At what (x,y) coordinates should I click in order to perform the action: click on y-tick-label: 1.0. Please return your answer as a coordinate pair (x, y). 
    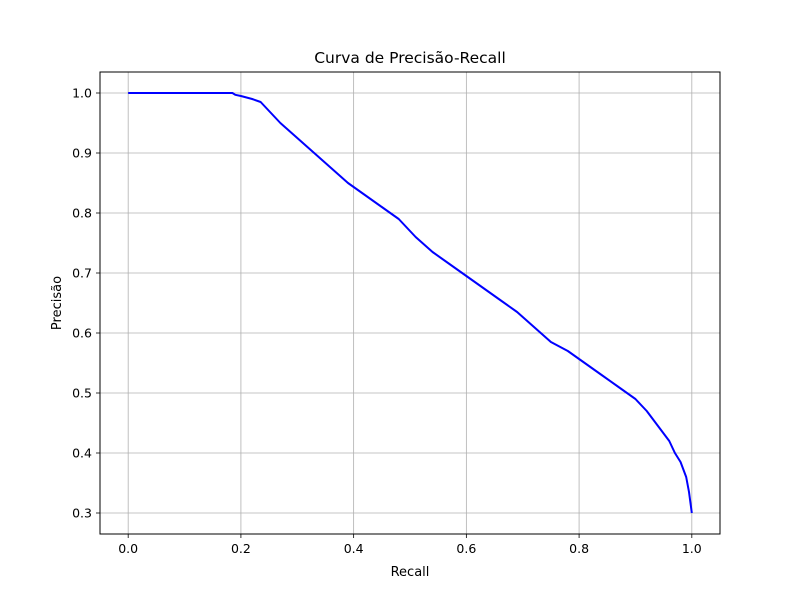
    Looking at the image, I should click on (82, 93).